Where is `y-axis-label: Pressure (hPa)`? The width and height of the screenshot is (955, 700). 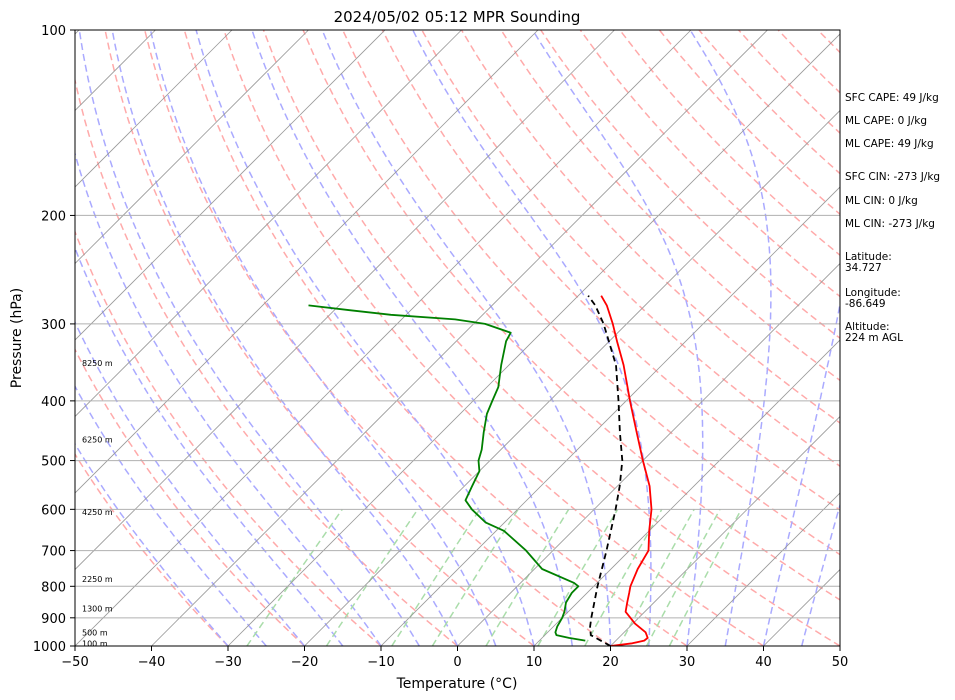 y-axis-label: Pressure (hPa) is located at coordinates (17, 338).